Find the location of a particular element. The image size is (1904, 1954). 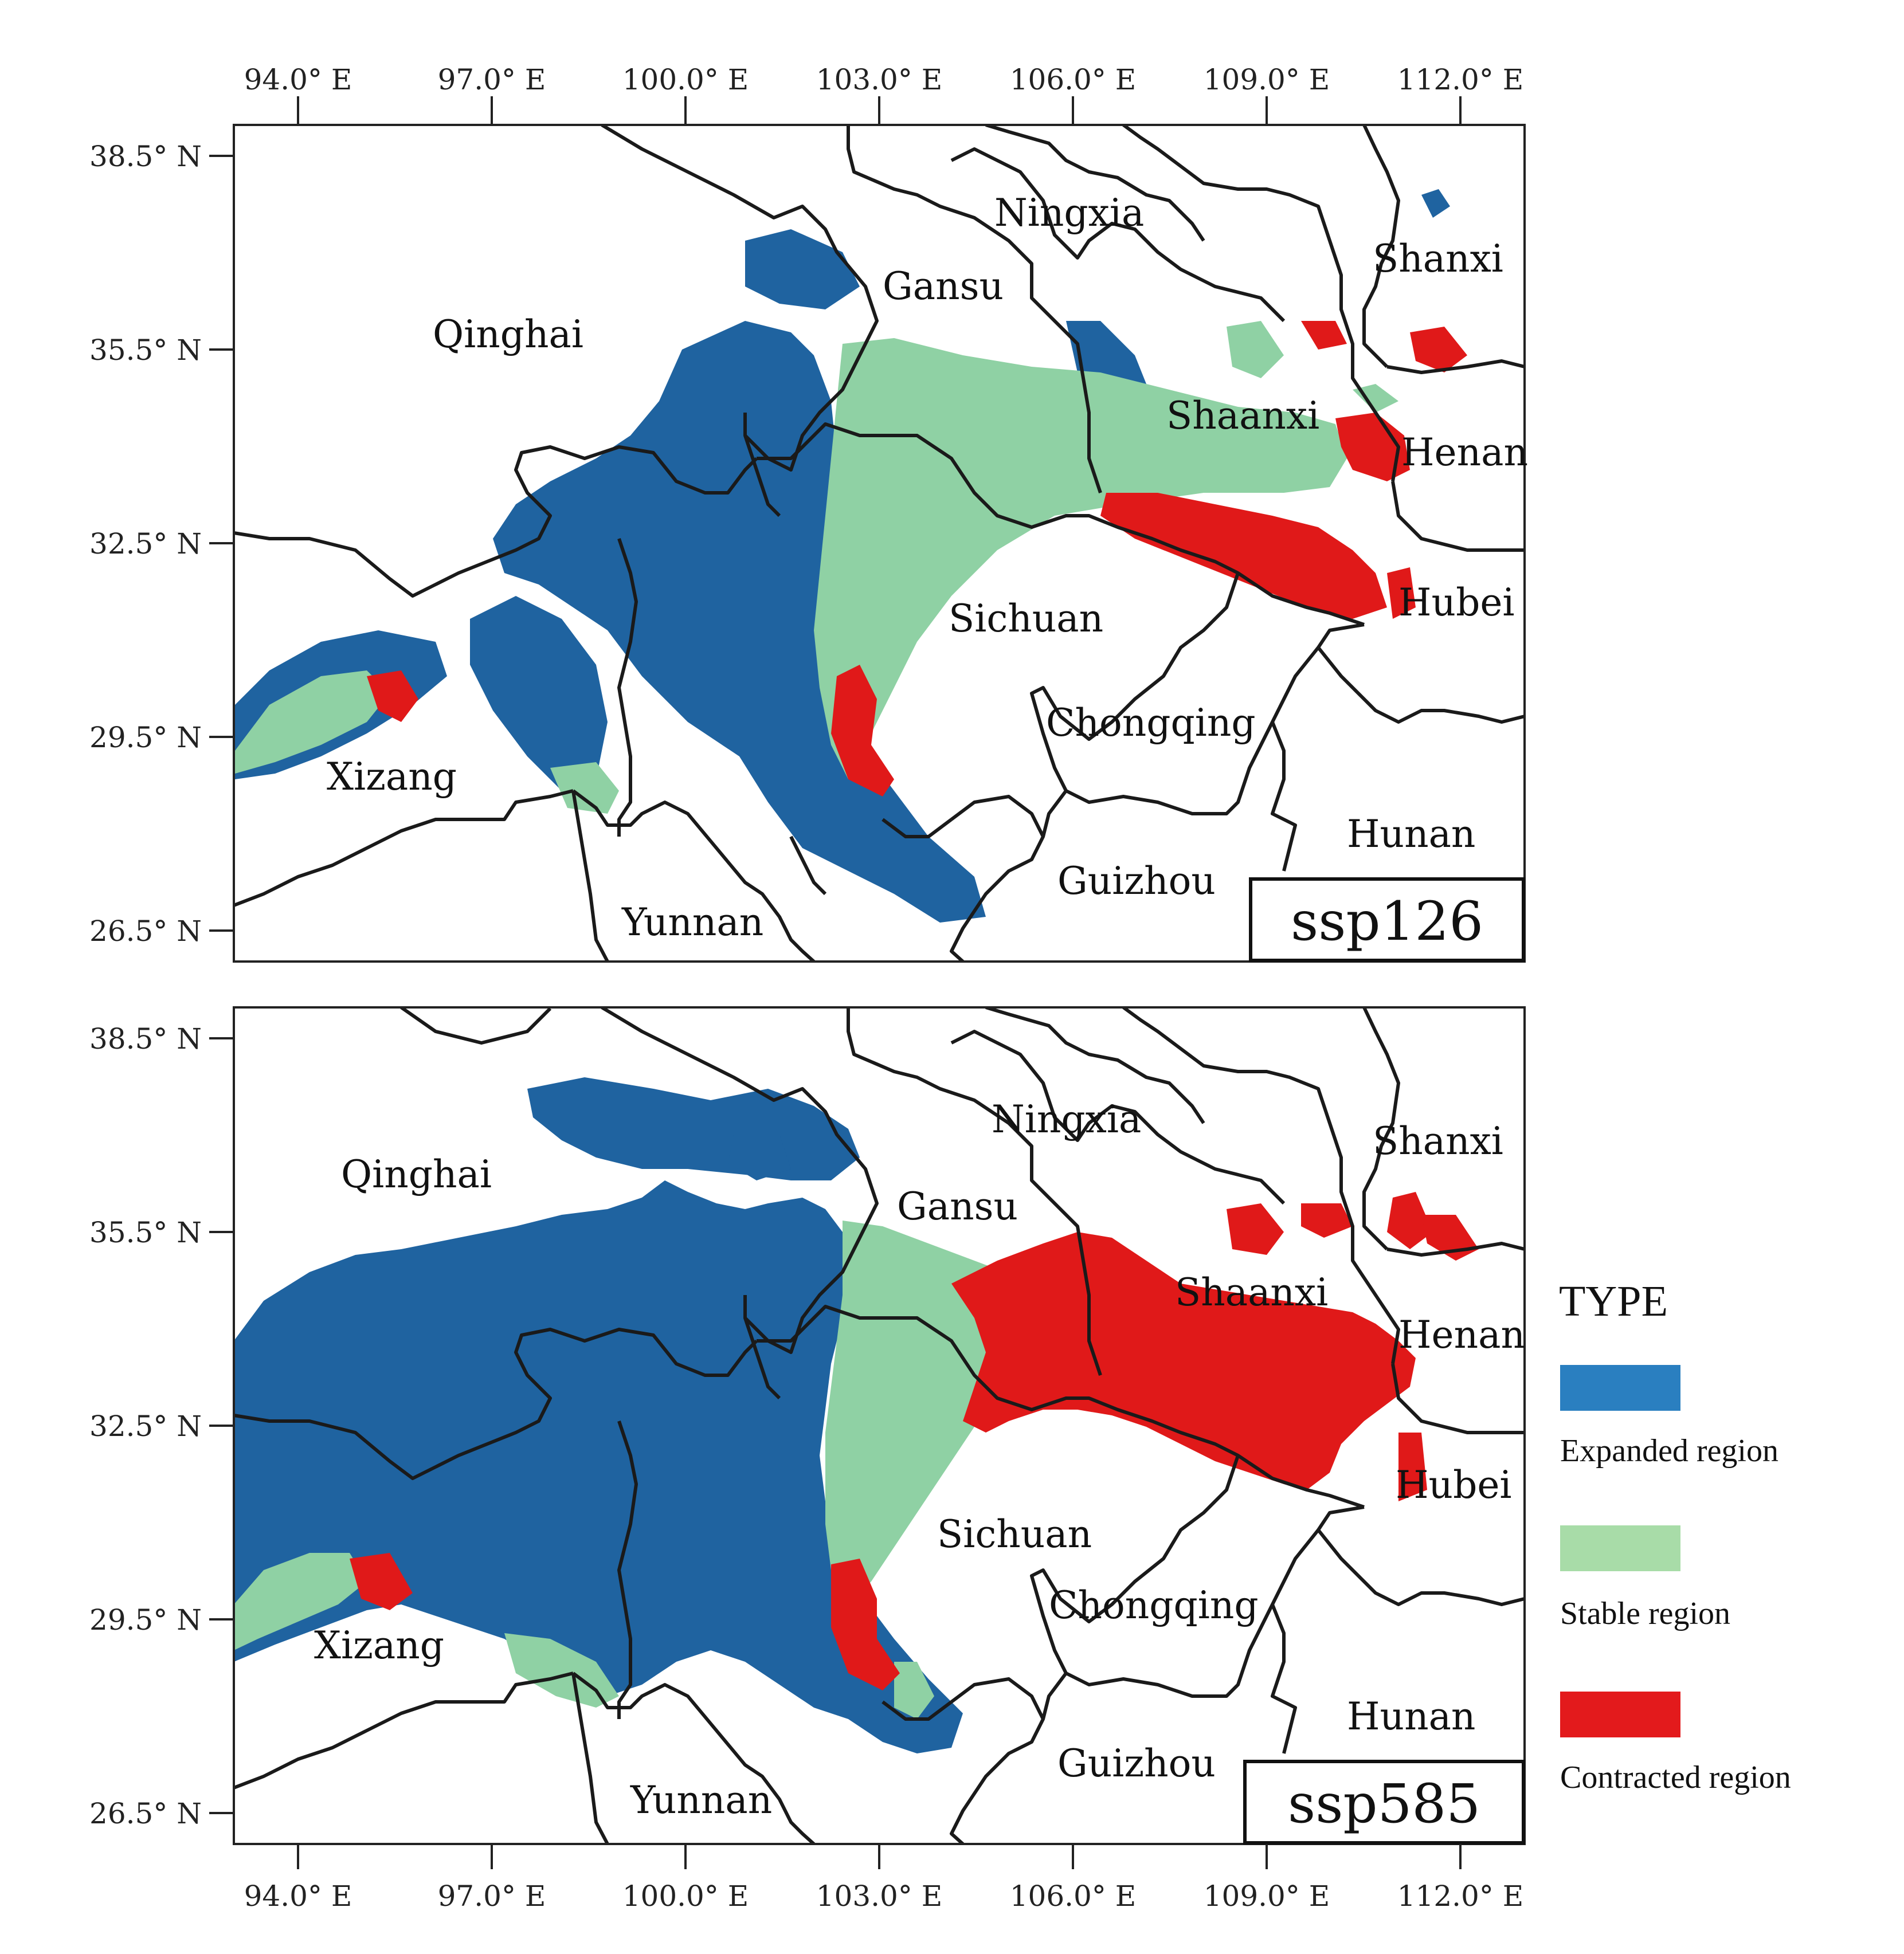

legend-label-expanded: Expanded region is located at coordinates (1669, 1451).